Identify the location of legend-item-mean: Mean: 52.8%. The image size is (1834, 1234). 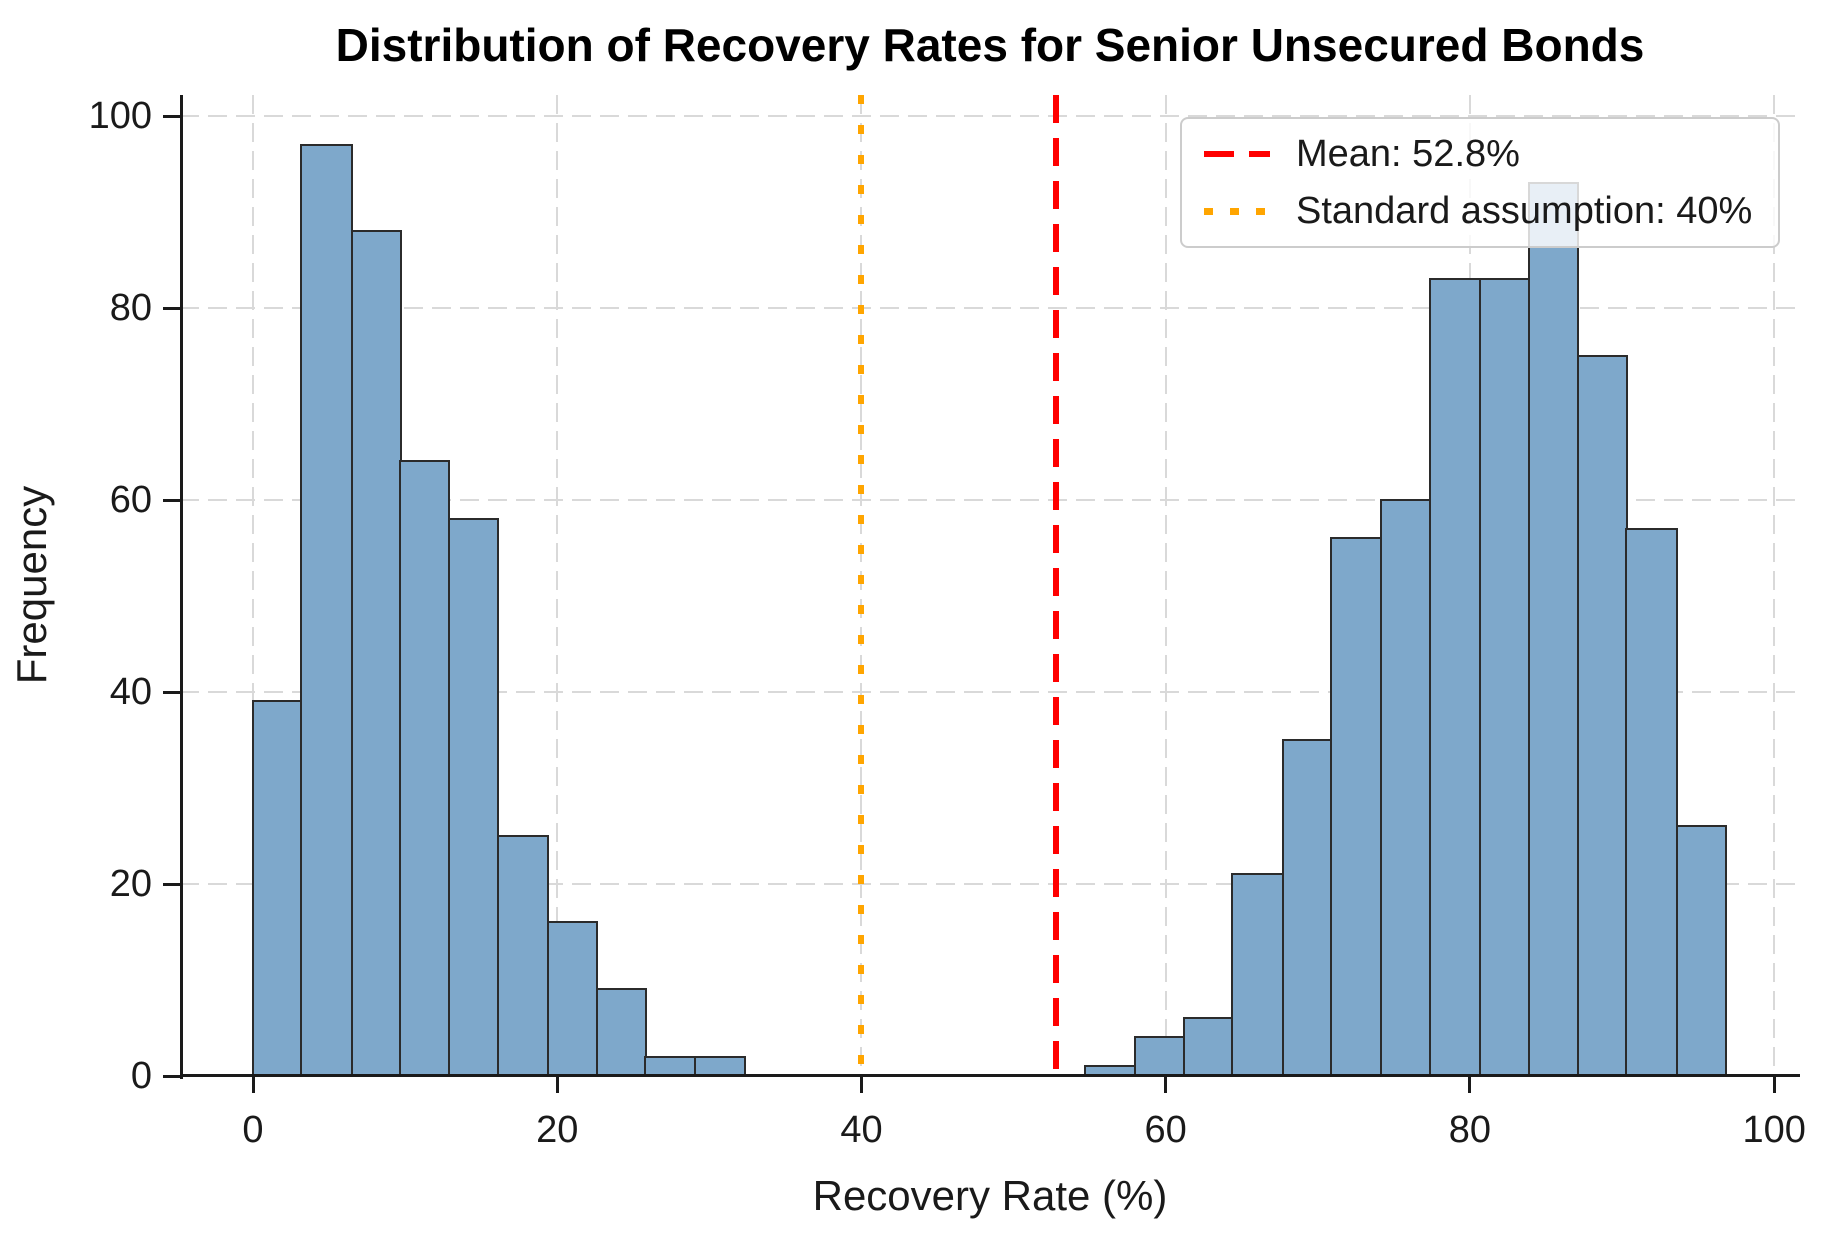
(1480, 154).